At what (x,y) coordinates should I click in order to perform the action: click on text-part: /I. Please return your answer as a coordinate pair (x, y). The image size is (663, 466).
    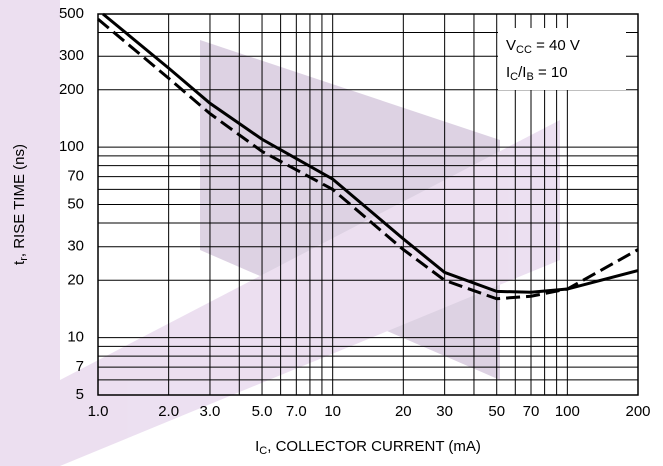
    Looking at the image, I should click on (522, 72).